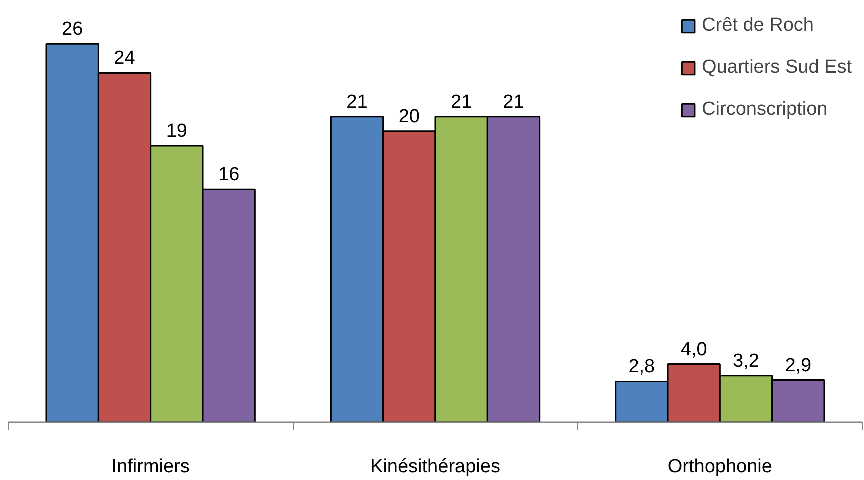 The width and height of the screenshot is (864, 480). I want to click on data-label: 19, so click(177, 131).